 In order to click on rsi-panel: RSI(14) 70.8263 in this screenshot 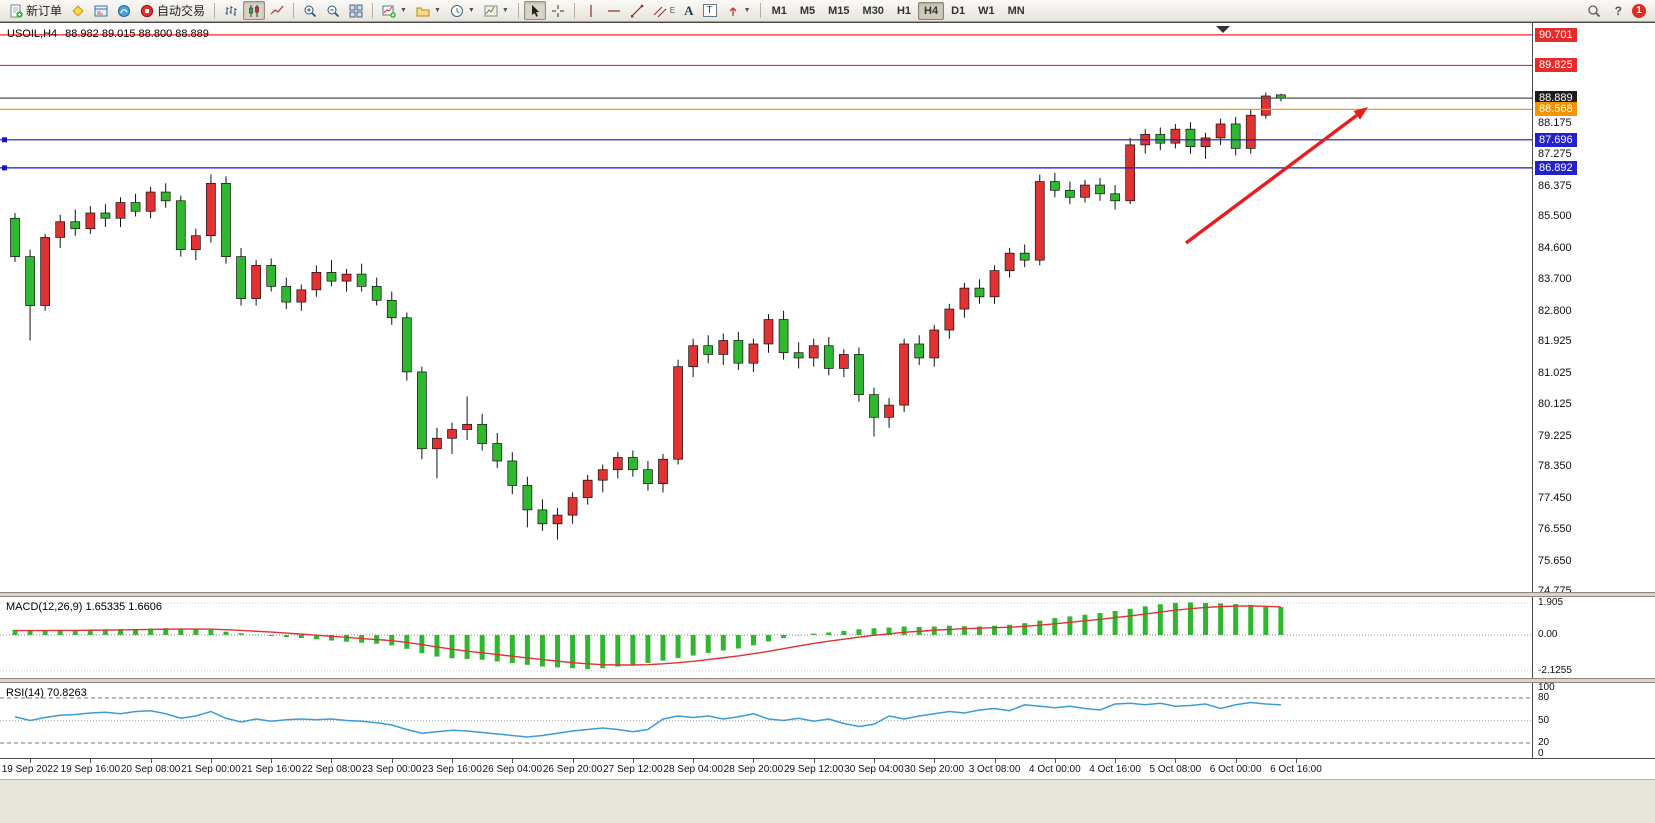, I will do `click(766, 720)`.